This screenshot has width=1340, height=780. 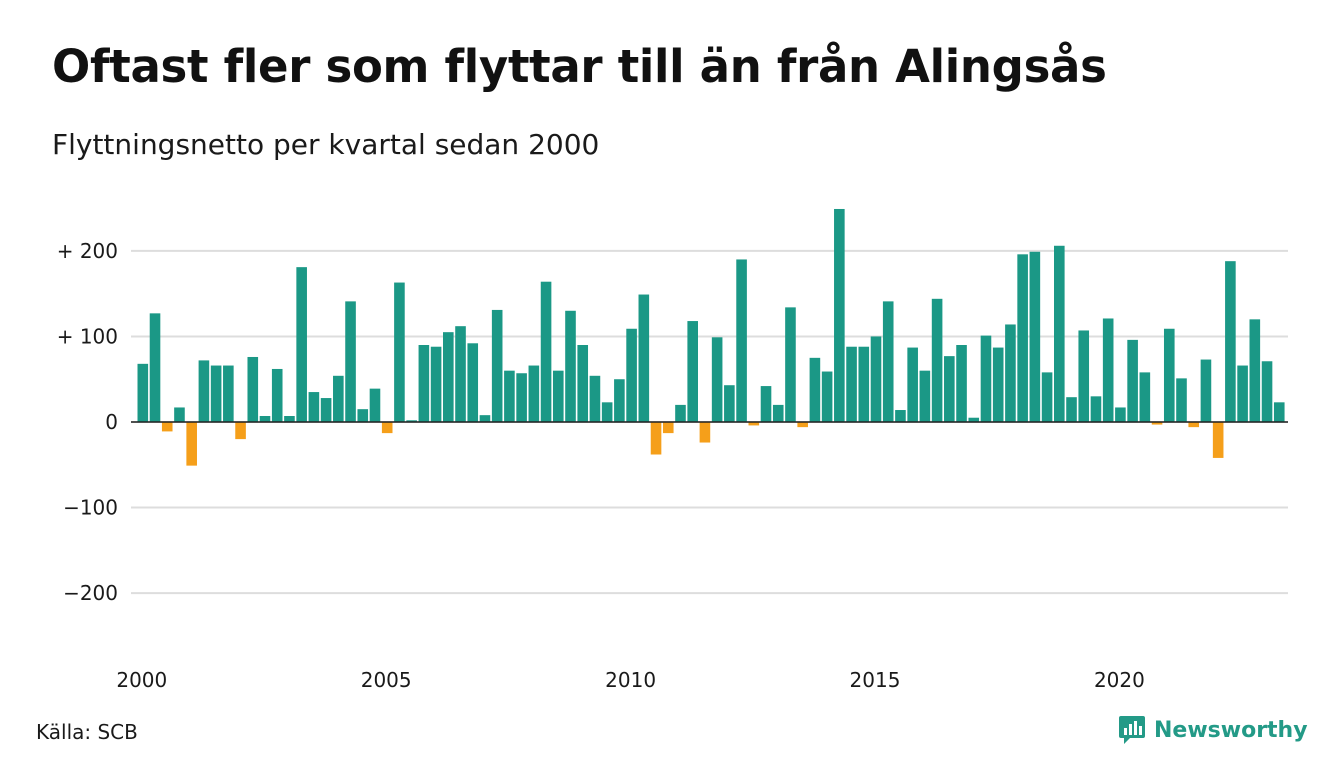 What do you see at coordinates (1132, 730) in the screenshot?
I see `newsworthy-logo-icon` at bounding box center [1132, 730].